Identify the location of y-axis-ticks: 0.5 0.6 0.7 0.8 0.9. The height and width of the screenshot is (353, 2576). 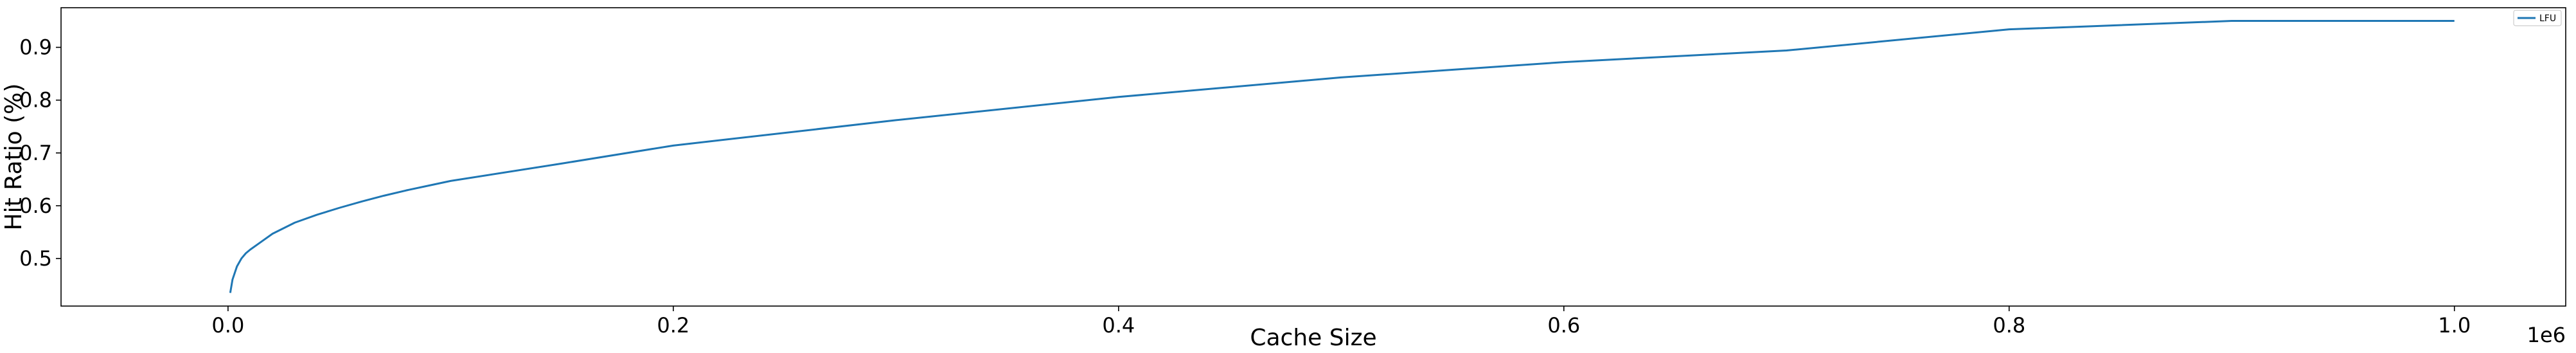
(40, 153).